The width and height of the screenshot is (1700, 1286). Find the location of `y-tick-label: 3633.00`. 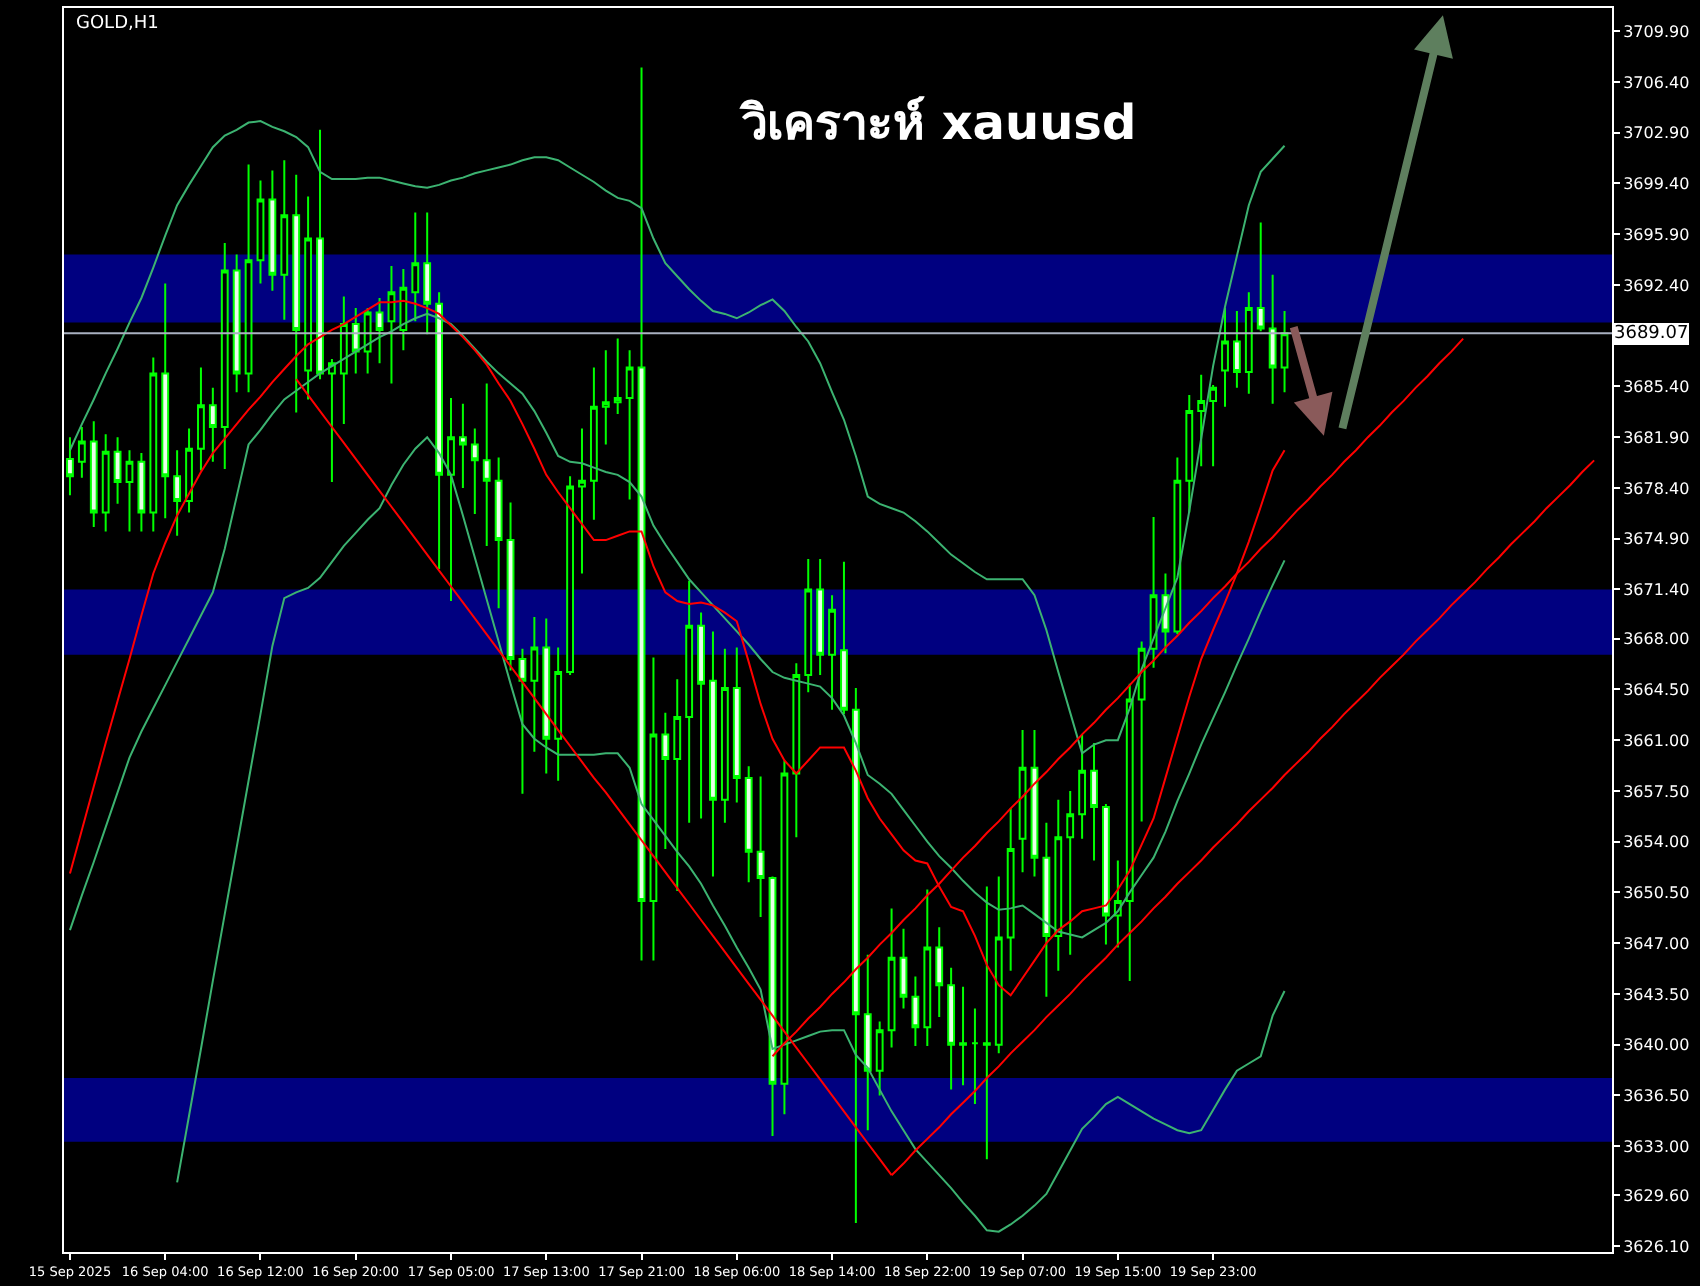

y-tick-label: 3633.00 is located at coordinates (1656, 1146).